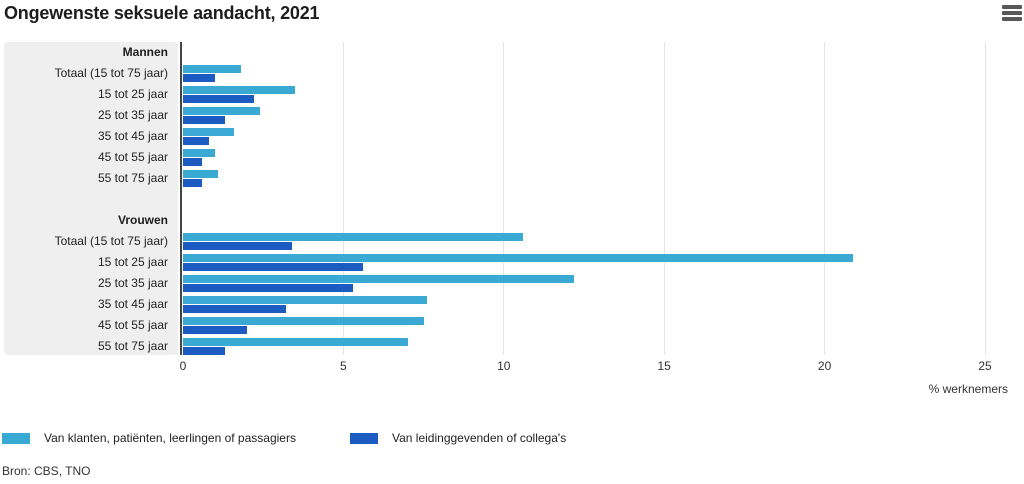 The height and width of the screenshot is (484, 1024). I want to click on group-label: Vrouwen, so click(142, 220).